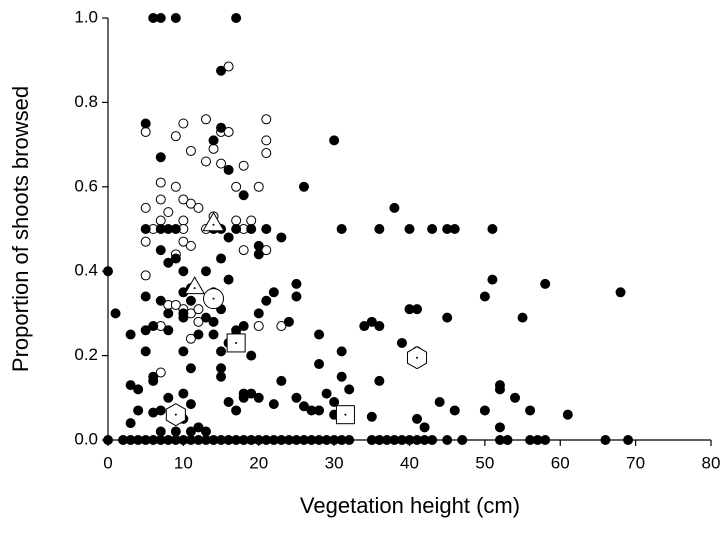 The width and height of the screenshot is (726, 535). Describe the element at coordinates (213, 221) in the screenshot. I see `mean-marker` at that location.